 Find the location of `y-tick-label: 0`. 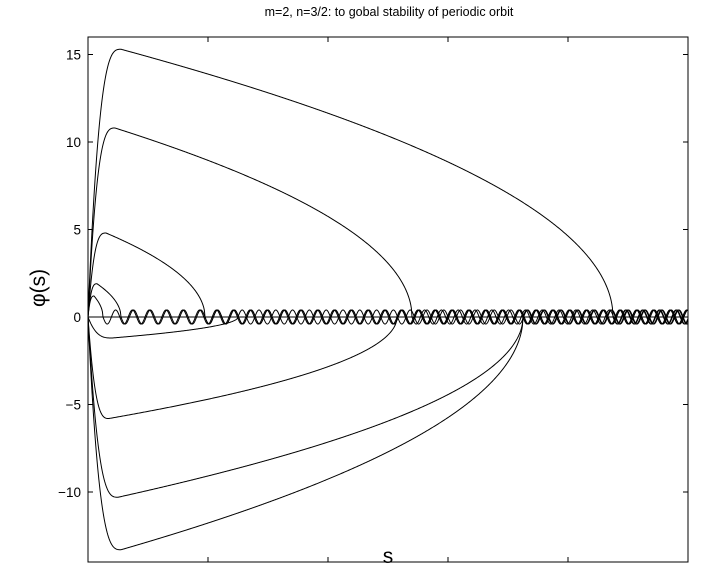

y-tick-label: 0 is located at coordinates (77, 317).